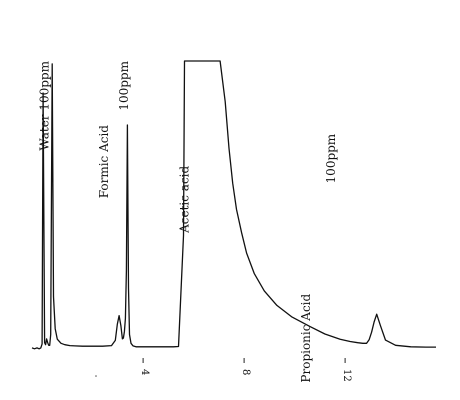 This screenshot has height=400, width=460. What do you see at coordinates (185, 199) in the screenshot?
I see `peak-label-3: Acetic acid` at bounding box center [185, 199].